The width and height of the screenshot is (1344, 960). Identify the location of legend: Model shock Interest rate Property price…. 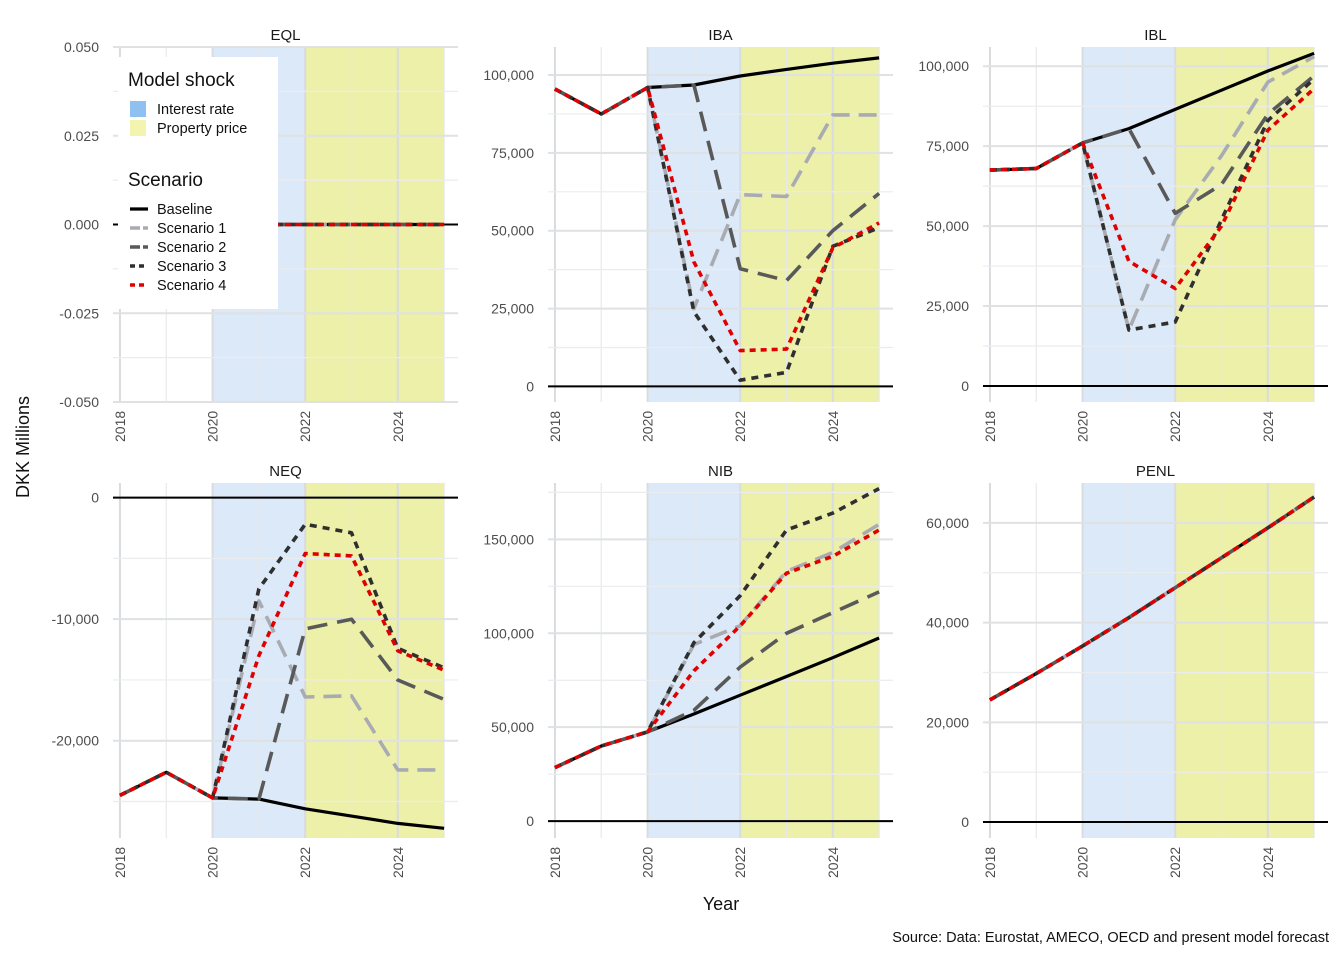
(198, 183).